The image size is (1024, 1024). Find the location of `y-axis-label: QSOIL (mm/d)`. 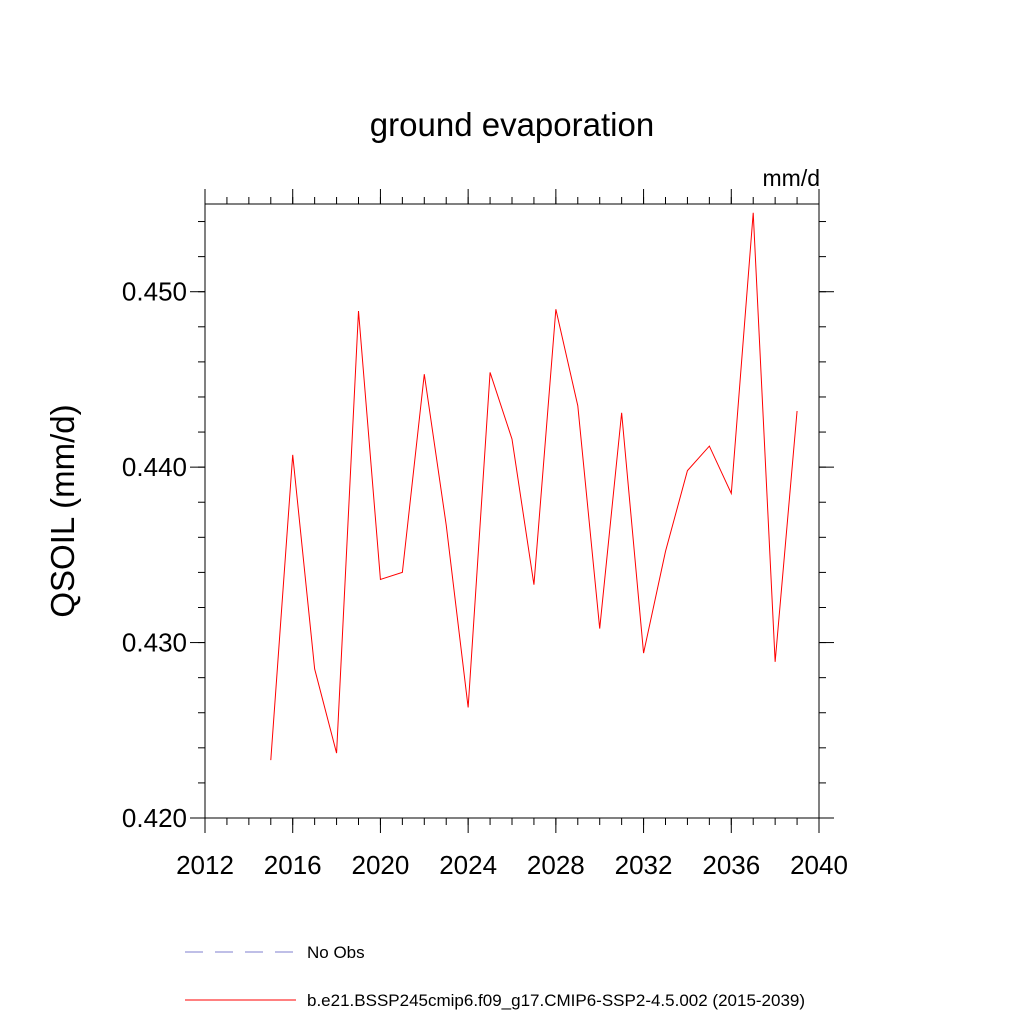

y-axis-label: QSOIL (mm/d) is located at coordinates (62, 510).